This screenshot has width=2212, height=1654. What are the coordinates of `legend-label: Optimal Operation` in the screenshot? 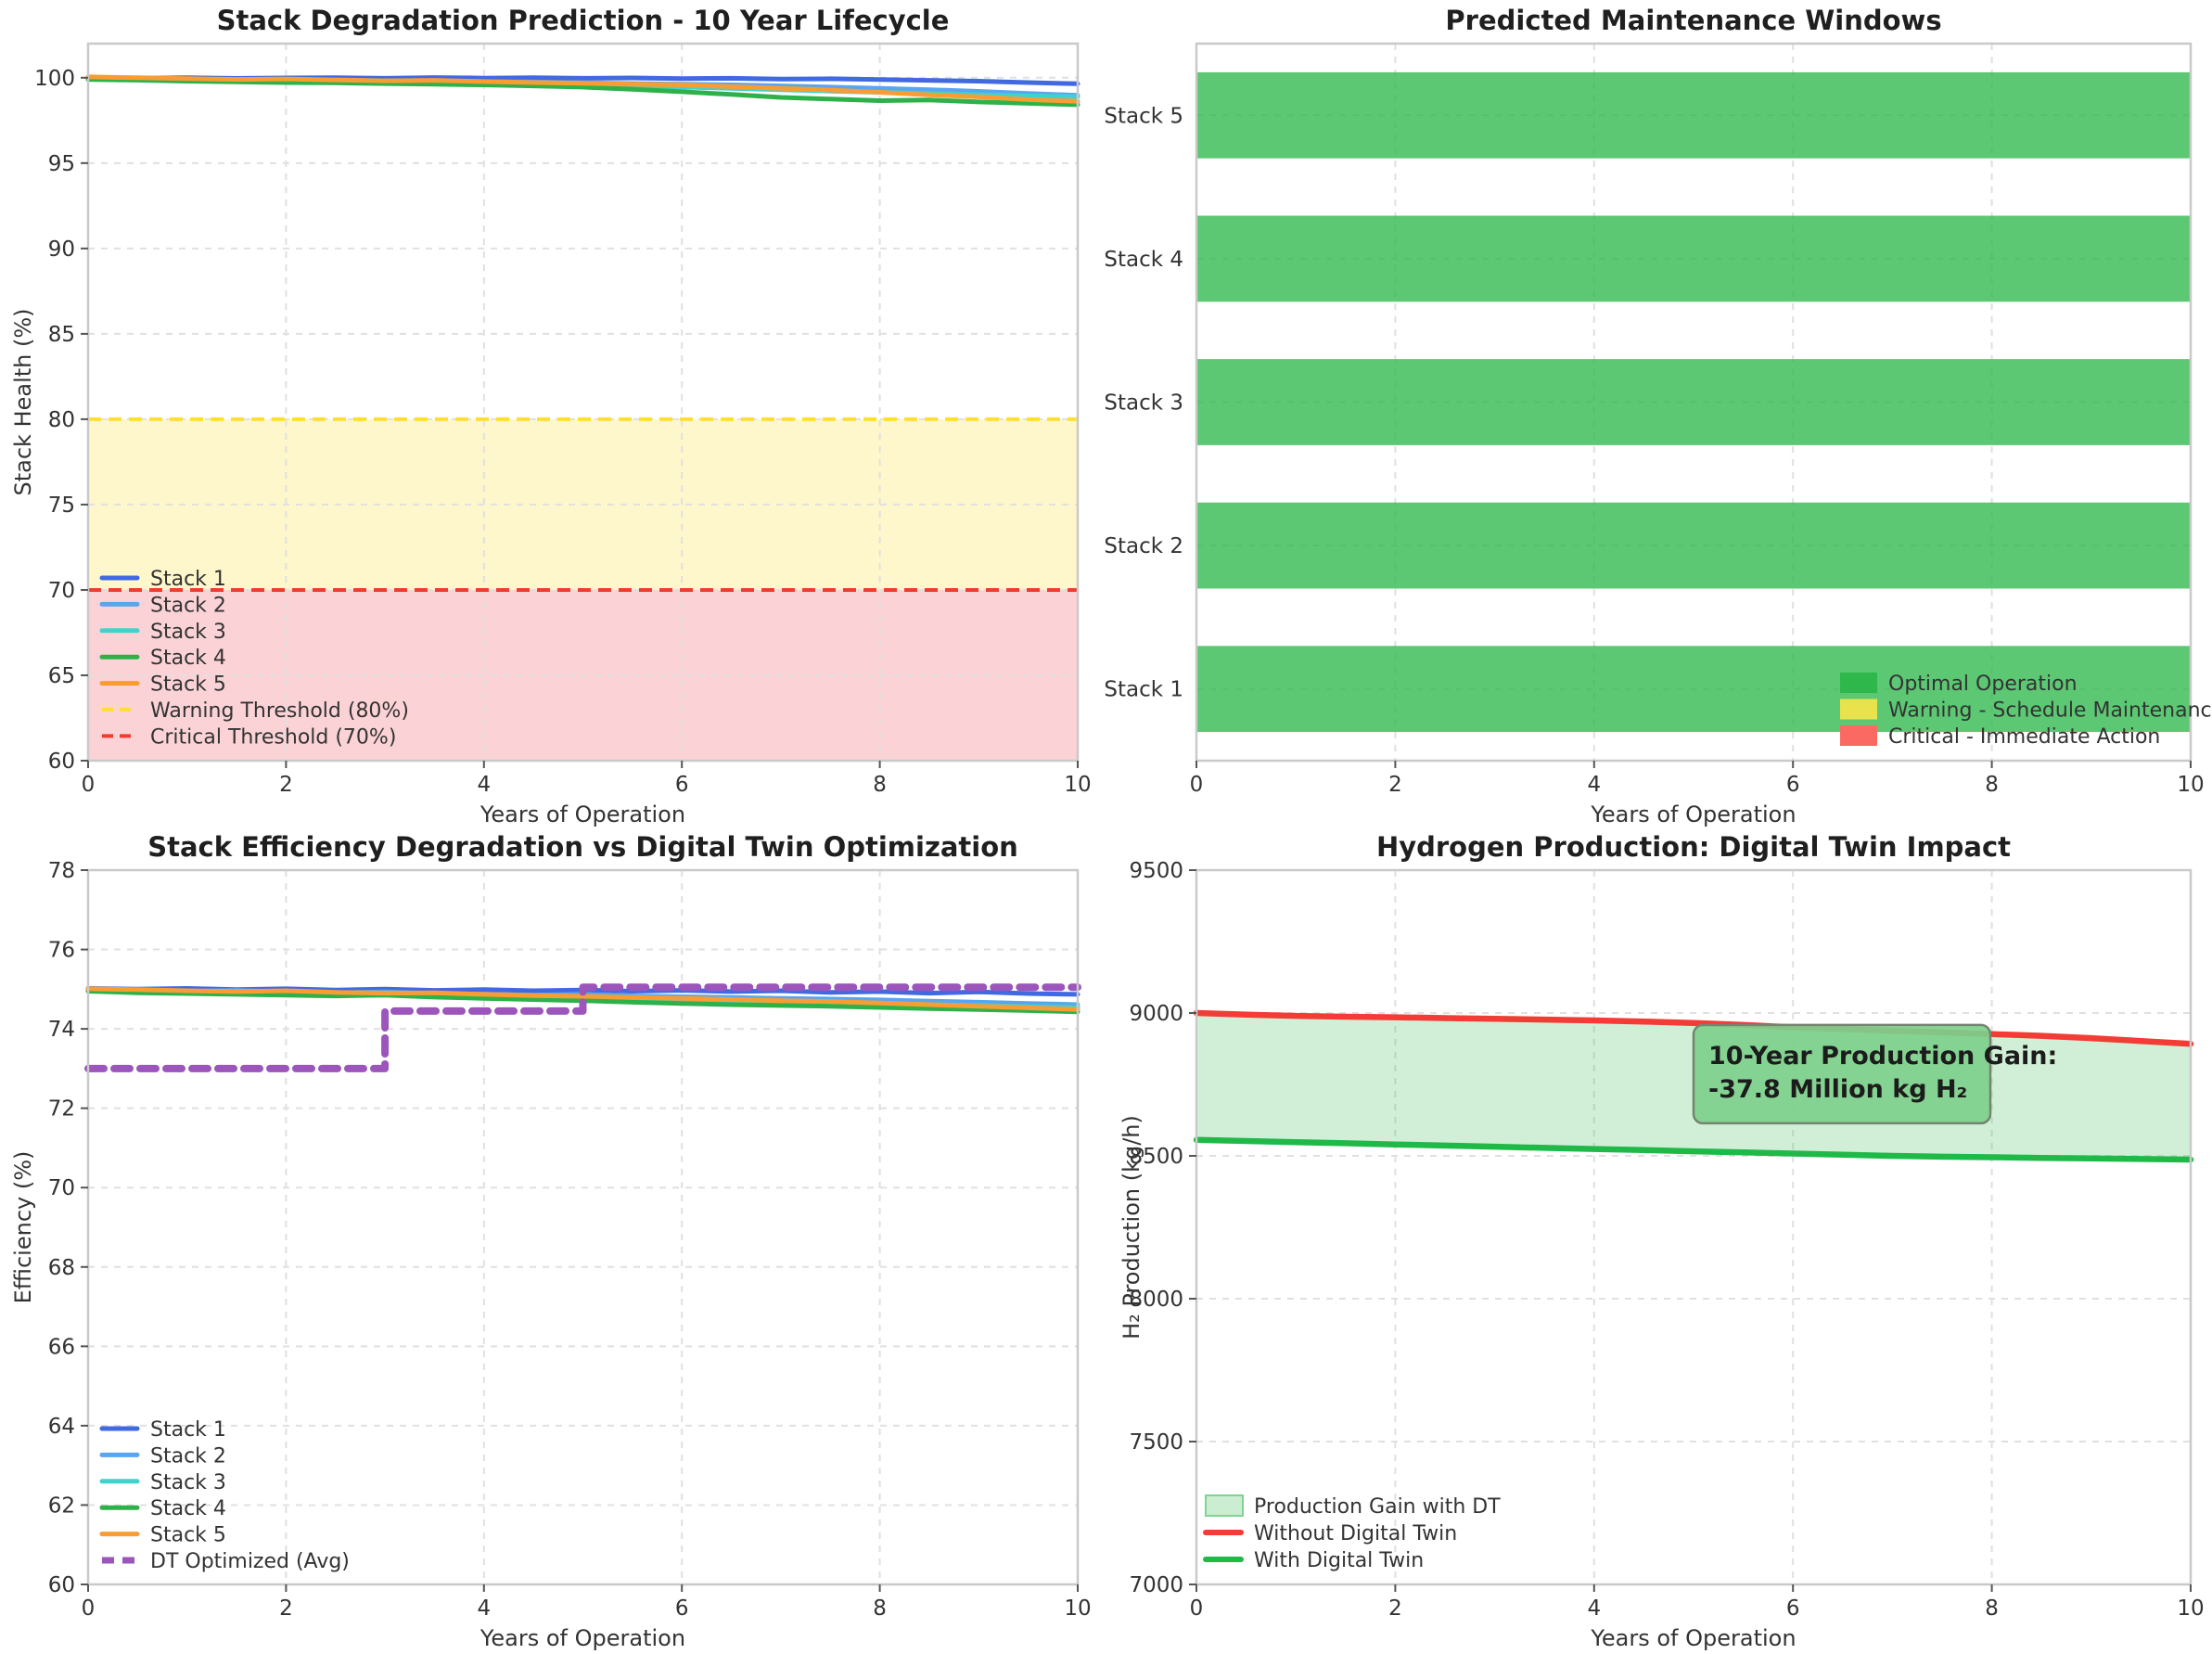 It's located at (1983, 684).